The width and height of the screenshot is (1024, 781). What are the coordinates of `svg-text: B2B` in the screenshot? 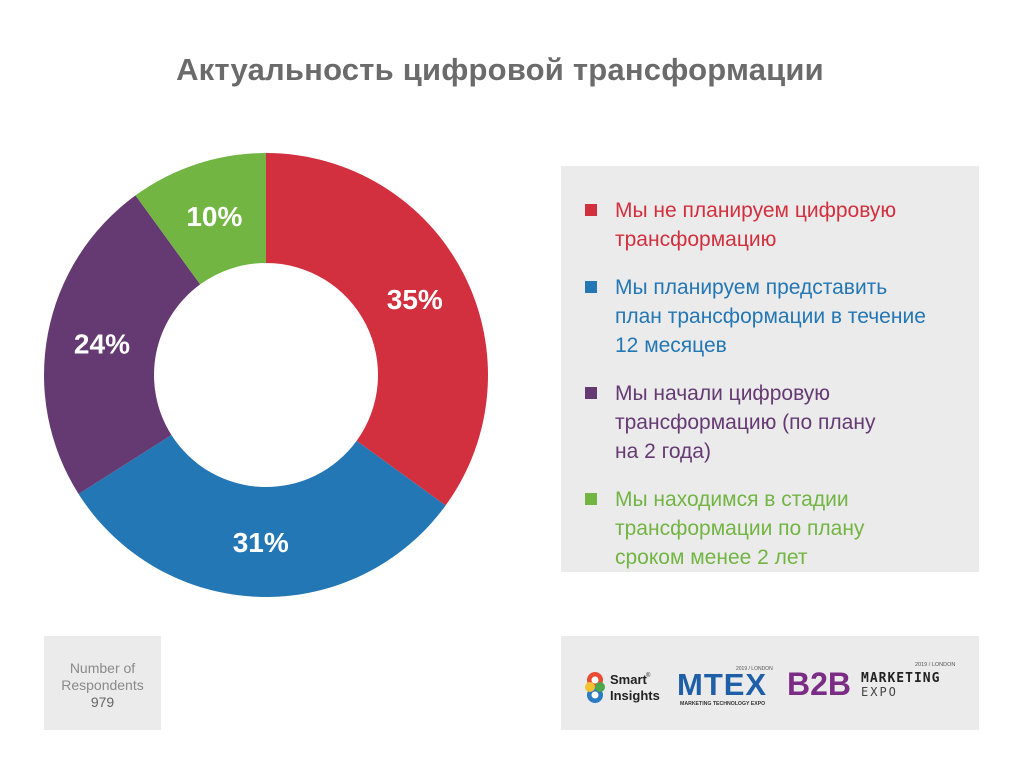 It's located at (819, 684).